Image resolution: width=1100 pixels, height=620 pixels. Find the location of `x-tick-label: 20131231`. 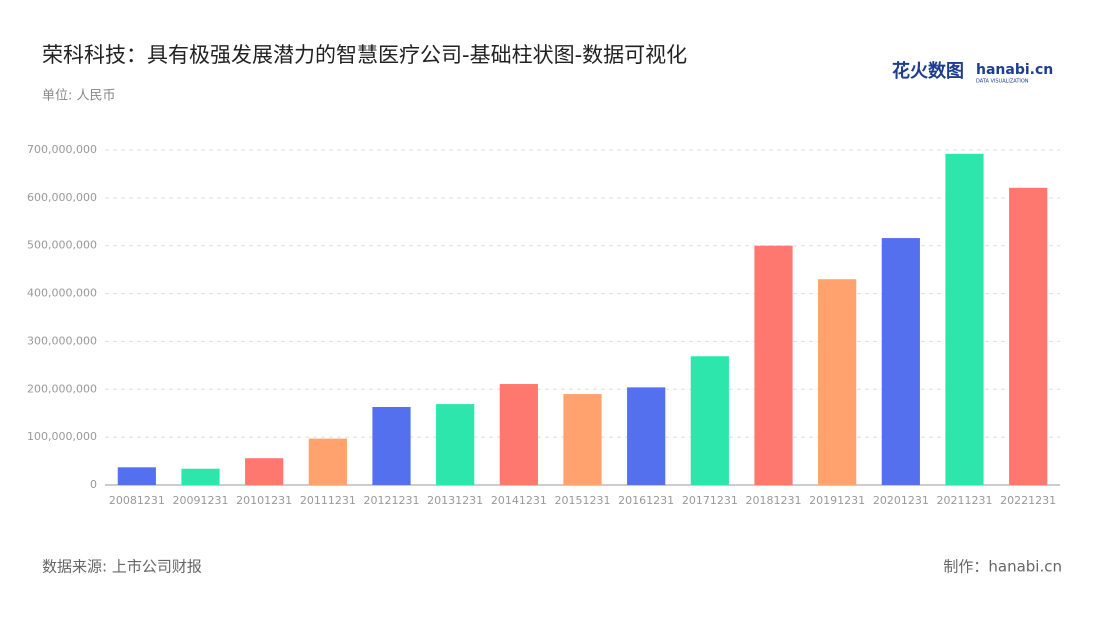

x-tick-label: 20131231 is located at coordinates (455, 500).